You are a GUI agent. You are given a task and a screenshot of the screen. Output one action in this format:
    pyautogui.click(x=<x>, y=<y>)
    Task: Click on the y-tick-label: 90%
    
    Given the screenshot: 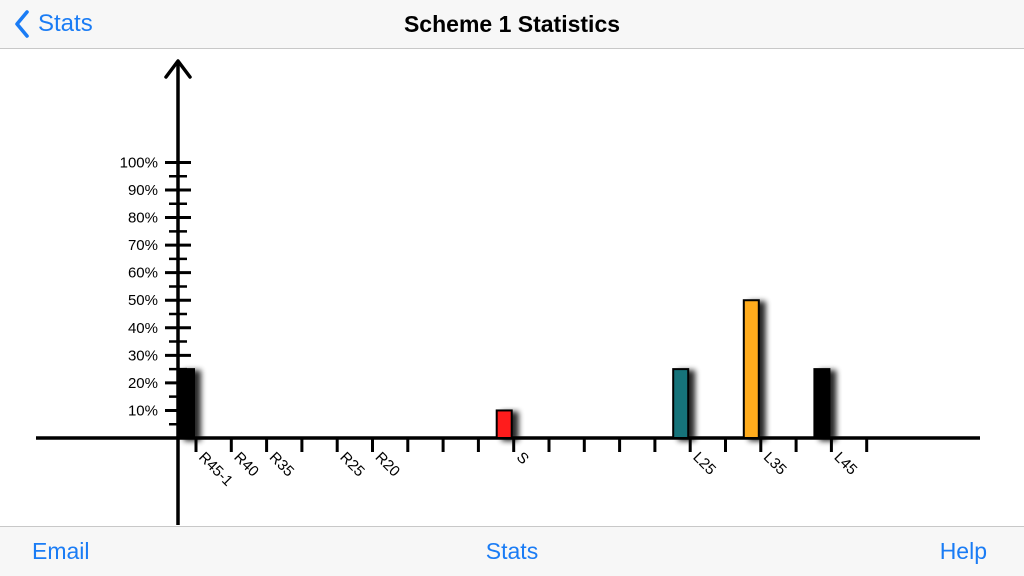 What is the action you would take?
    pyautogui.click(x=143, y=190)
    